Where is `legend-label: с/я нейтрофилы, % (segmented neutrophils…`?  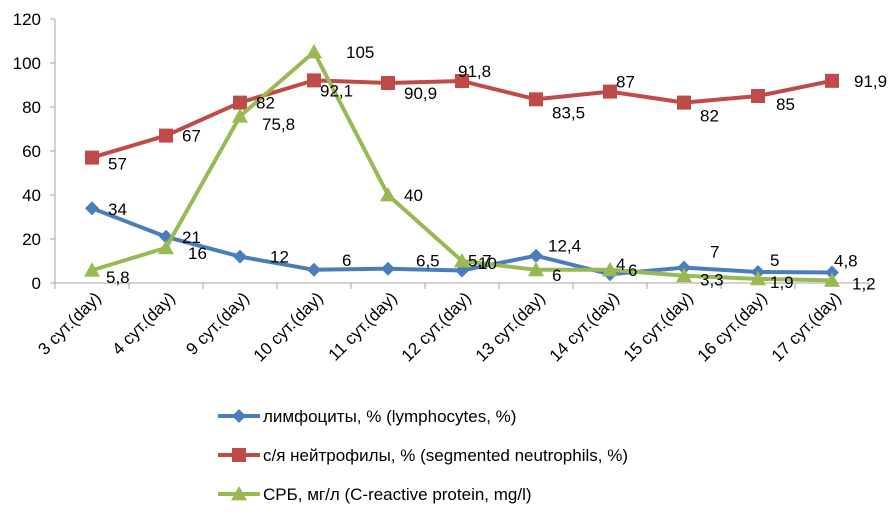
legend-label: с/я нейтрофилы, % (segmented neutrophils… is located at coordinates (445, 455).